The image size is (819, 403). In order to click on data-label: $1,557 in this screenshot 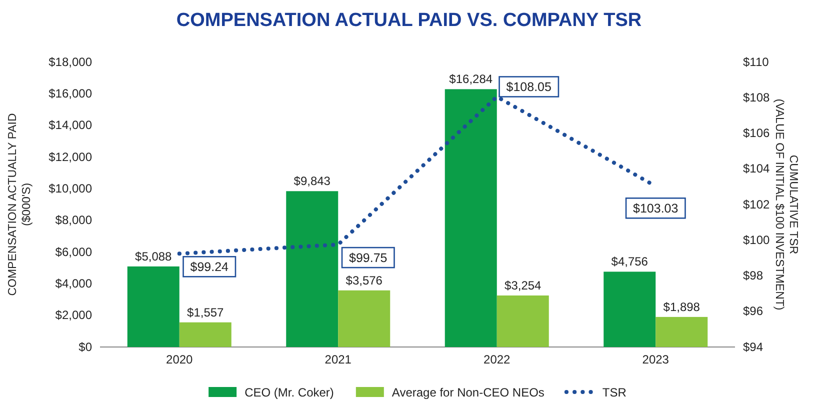, I will do `click(205, 312)`.